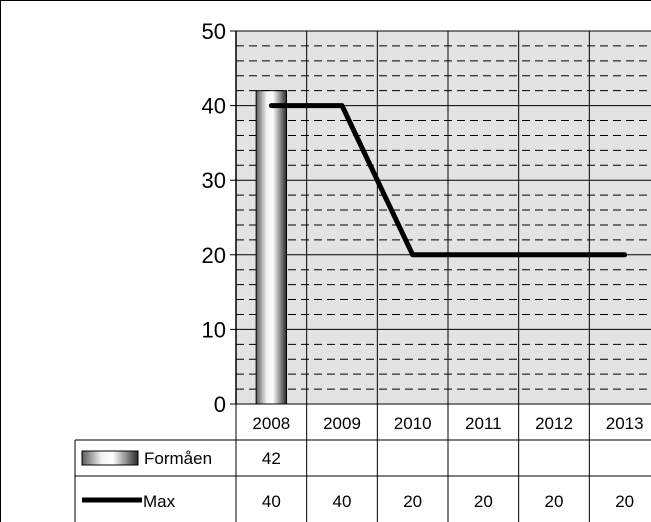 The image size is (651, 522). Describe the element at coordinates (483, 423) in the screenshot. I see `x-tick-label: 2011` at that location.